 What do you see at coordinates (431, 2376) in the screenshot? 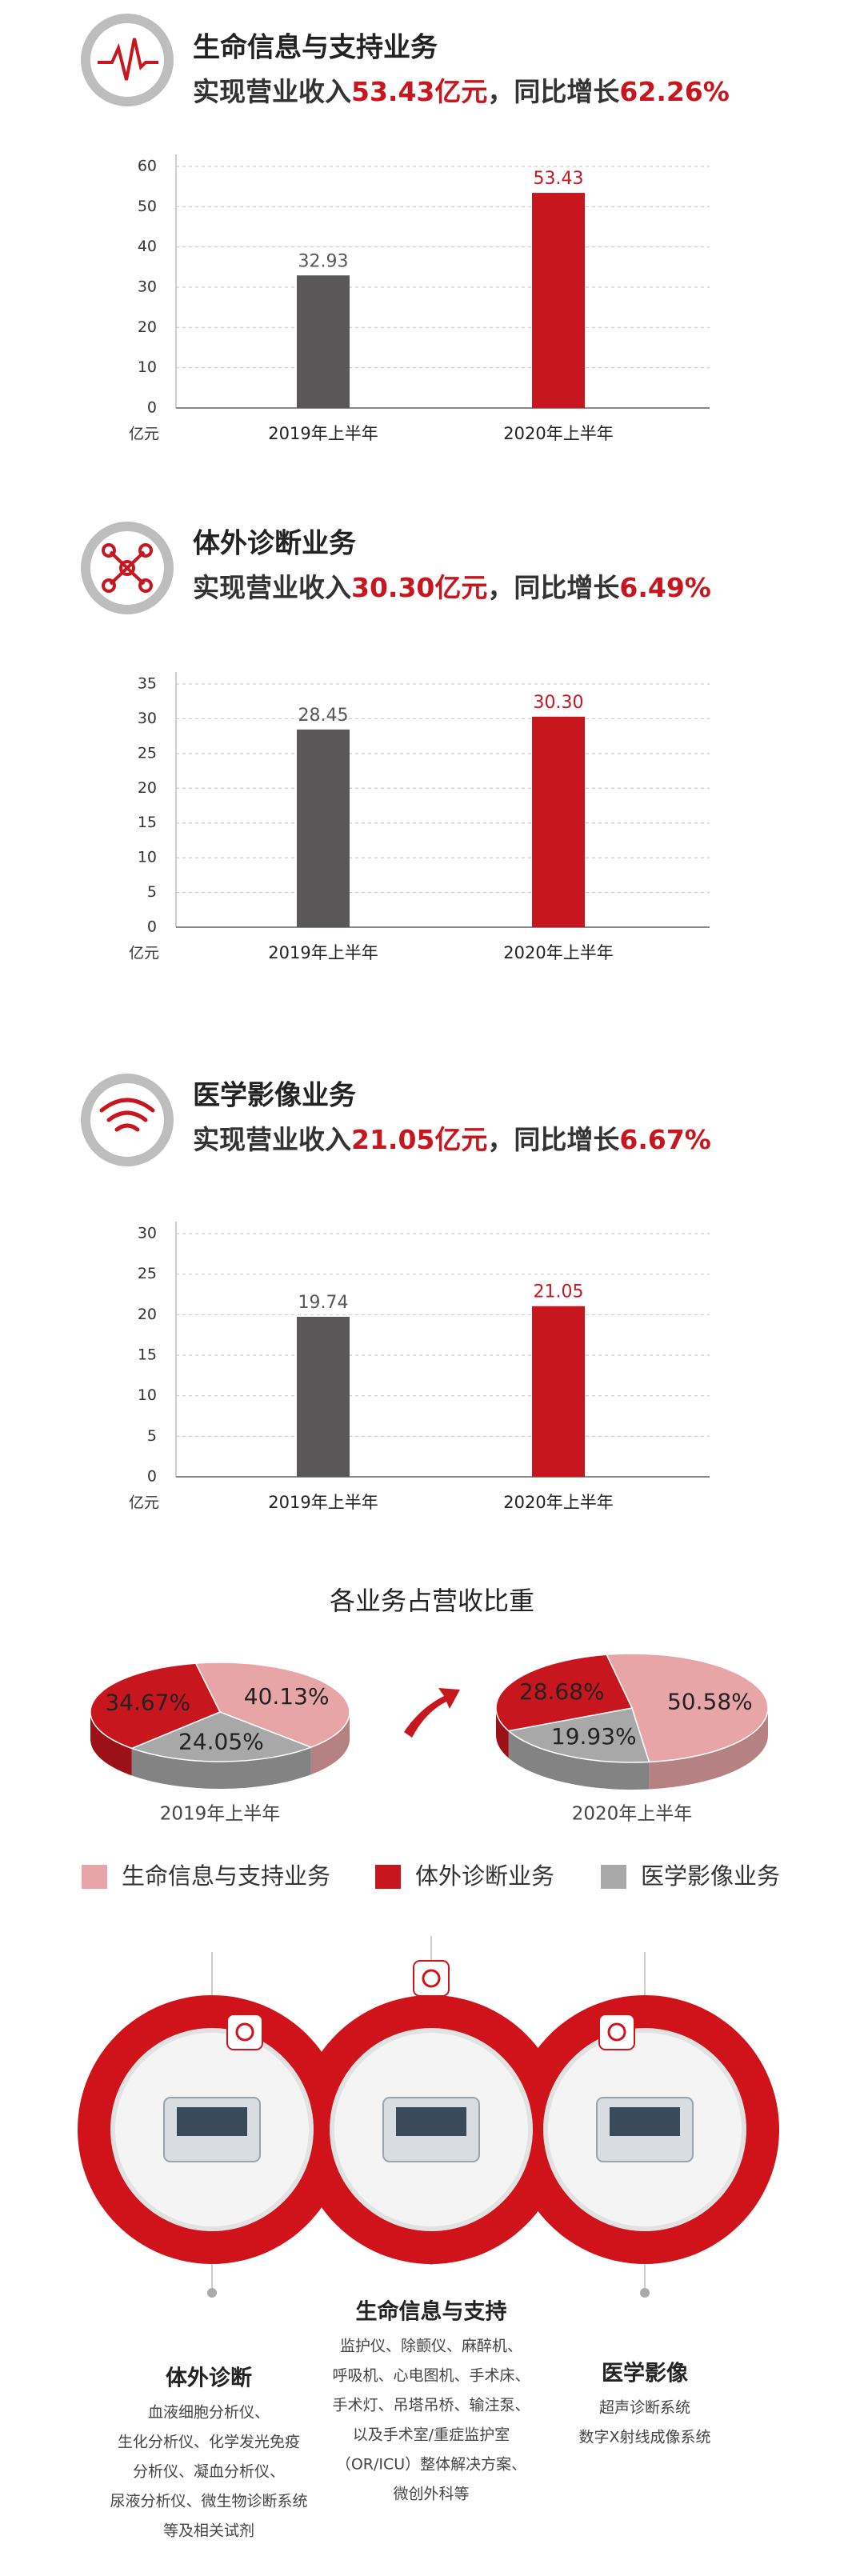
I see `product-desc: 呼吸机、心电图机、手术床、` at bounding box center [431, 2376].